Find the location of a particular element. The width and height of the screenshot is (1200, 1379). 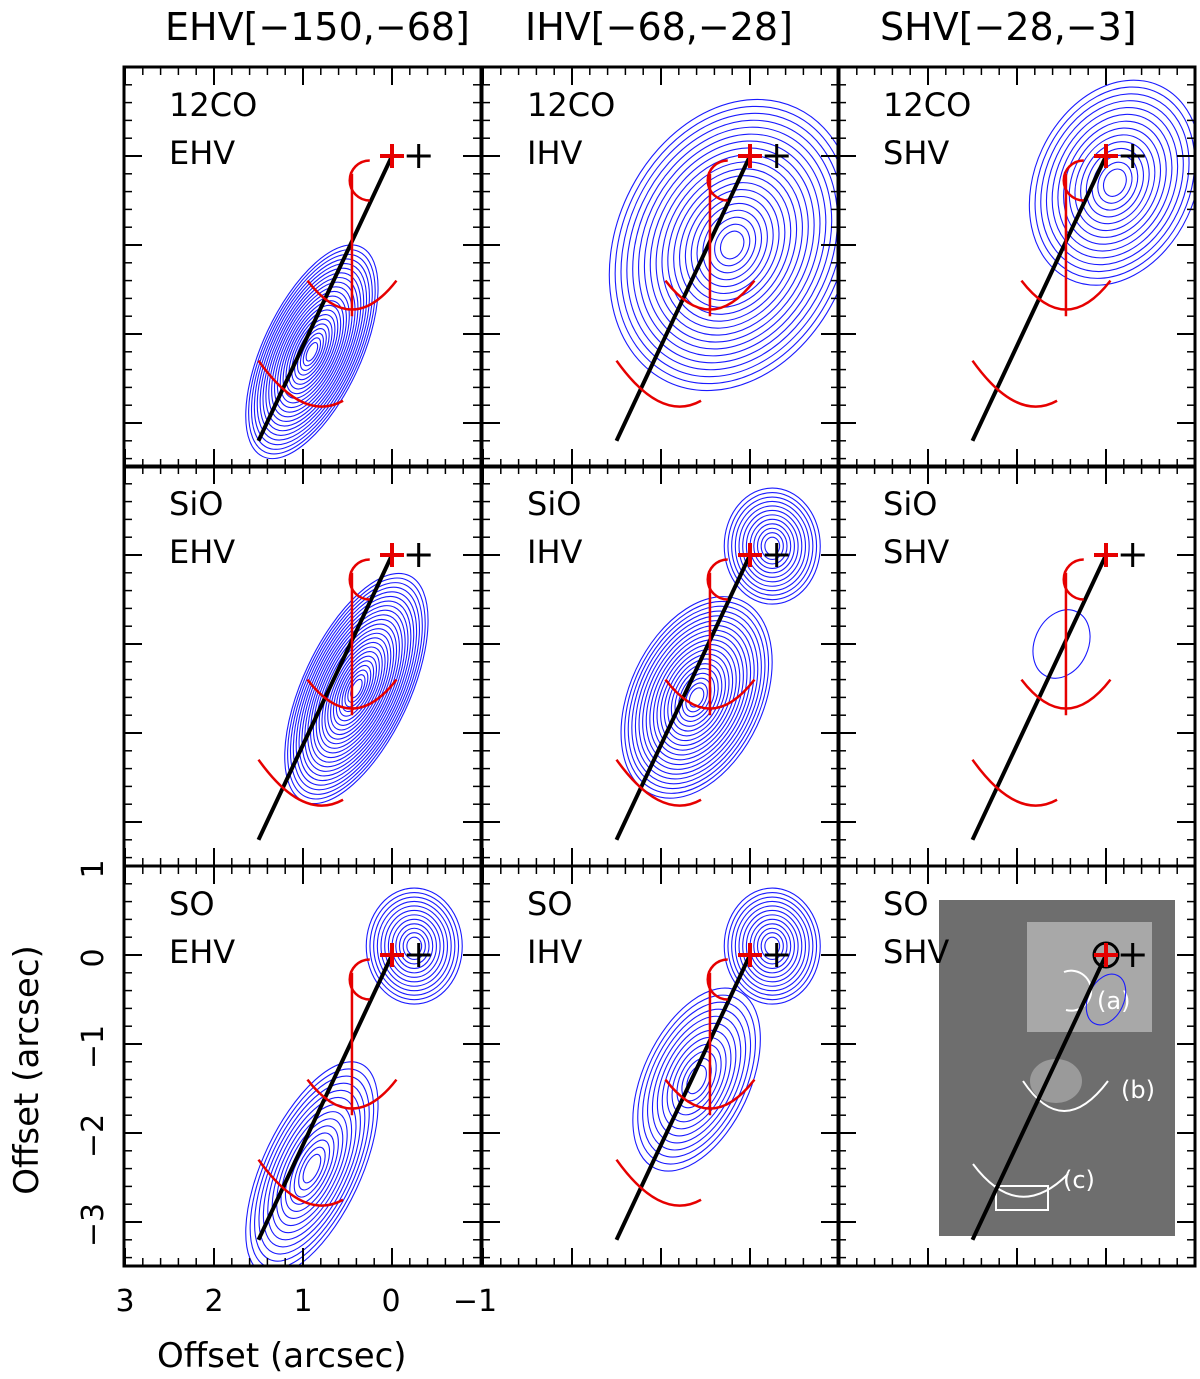

y-tick-labels: 1 0 −1 −2 −3 is located at coordinates (93, 1053).